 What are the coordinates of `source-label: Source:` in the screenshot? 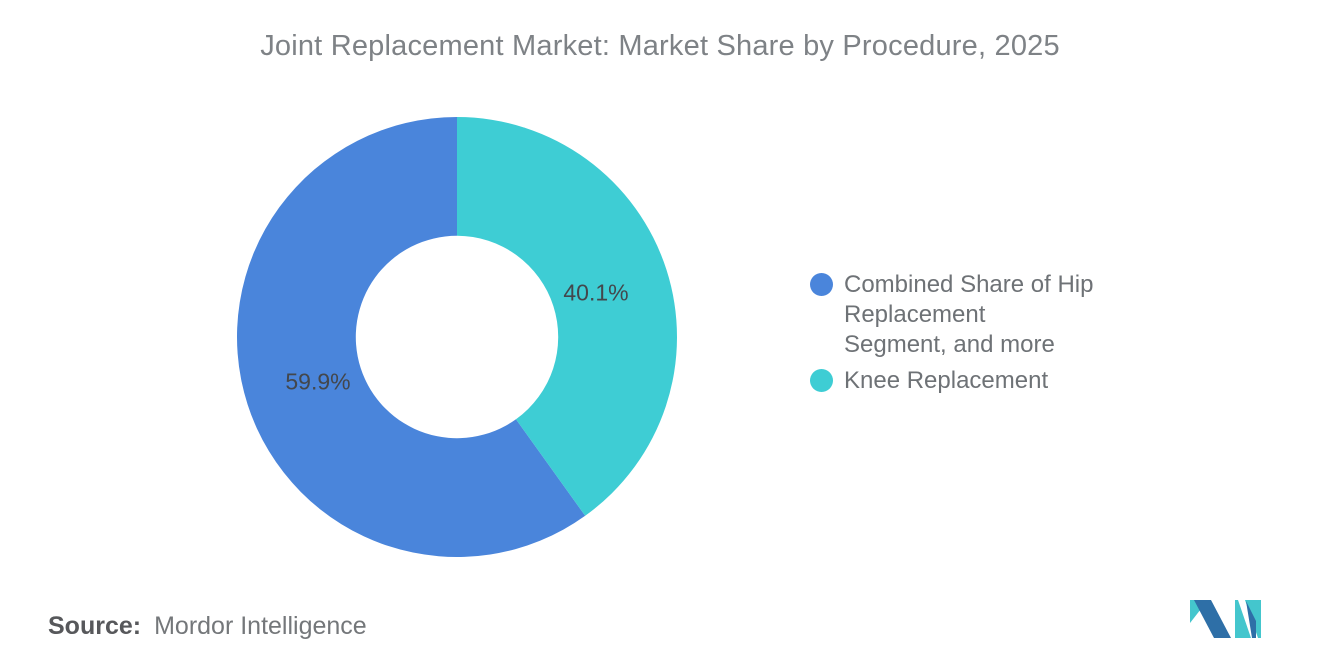 It's located at (95, 626).